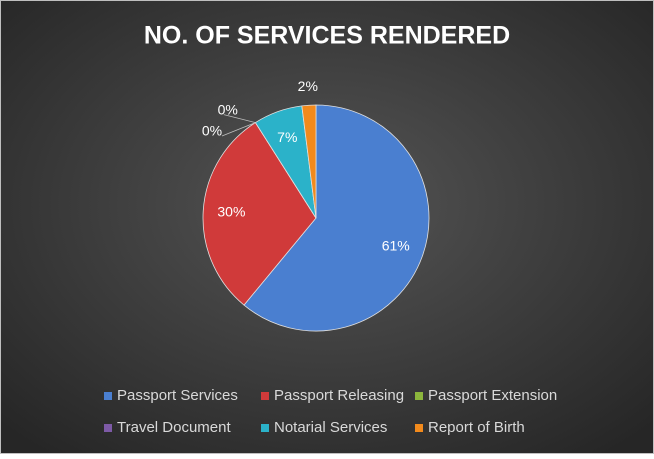 This screenshot has width=654, height=459. Describe the element at coordinates (330, 427) in the screenshot. I see `legend-label: Notarial Services` at that location.